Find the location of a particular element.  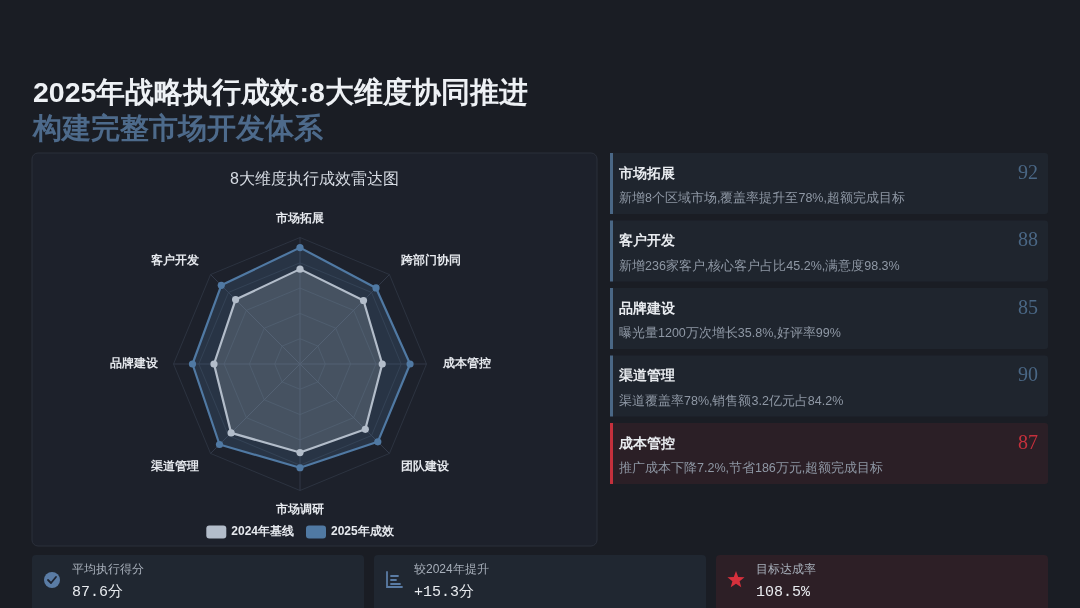

spoke-label: 团队建设 is located at coordinates (425, 466).